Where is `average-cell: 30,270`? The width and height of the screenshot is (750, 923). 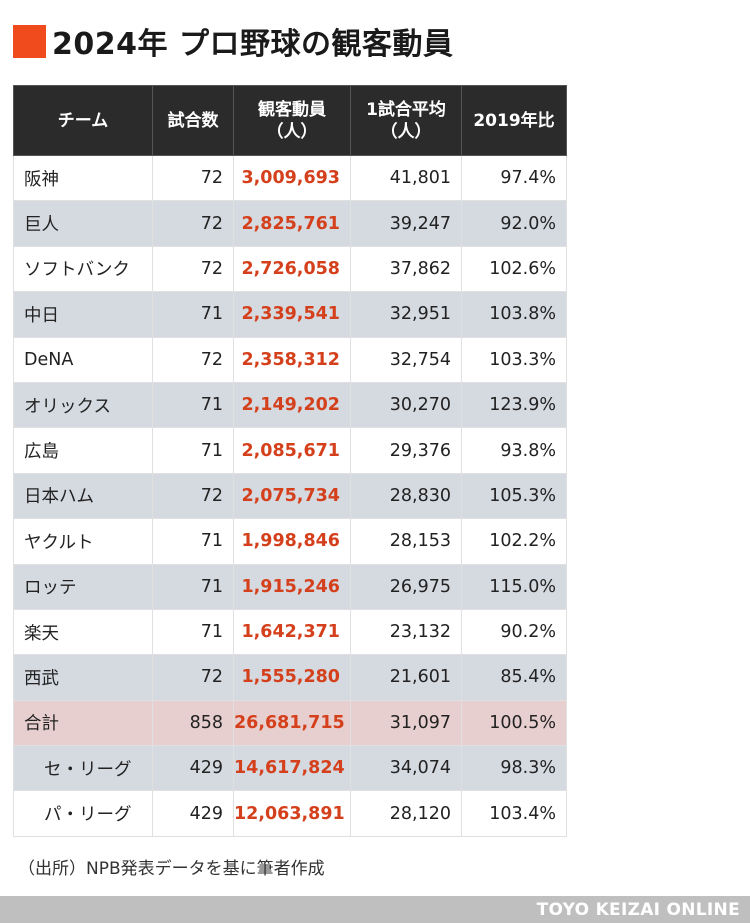
average-cell: 30,270 is located at coordinates (406, 405).